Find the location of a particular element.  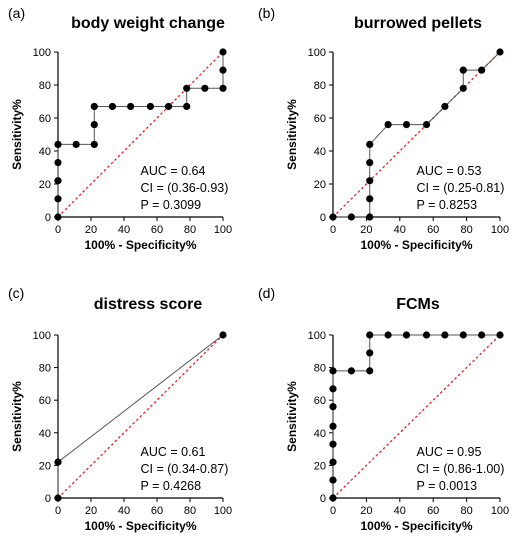

panel-letter: (c) is located at coordinates (16, 293).